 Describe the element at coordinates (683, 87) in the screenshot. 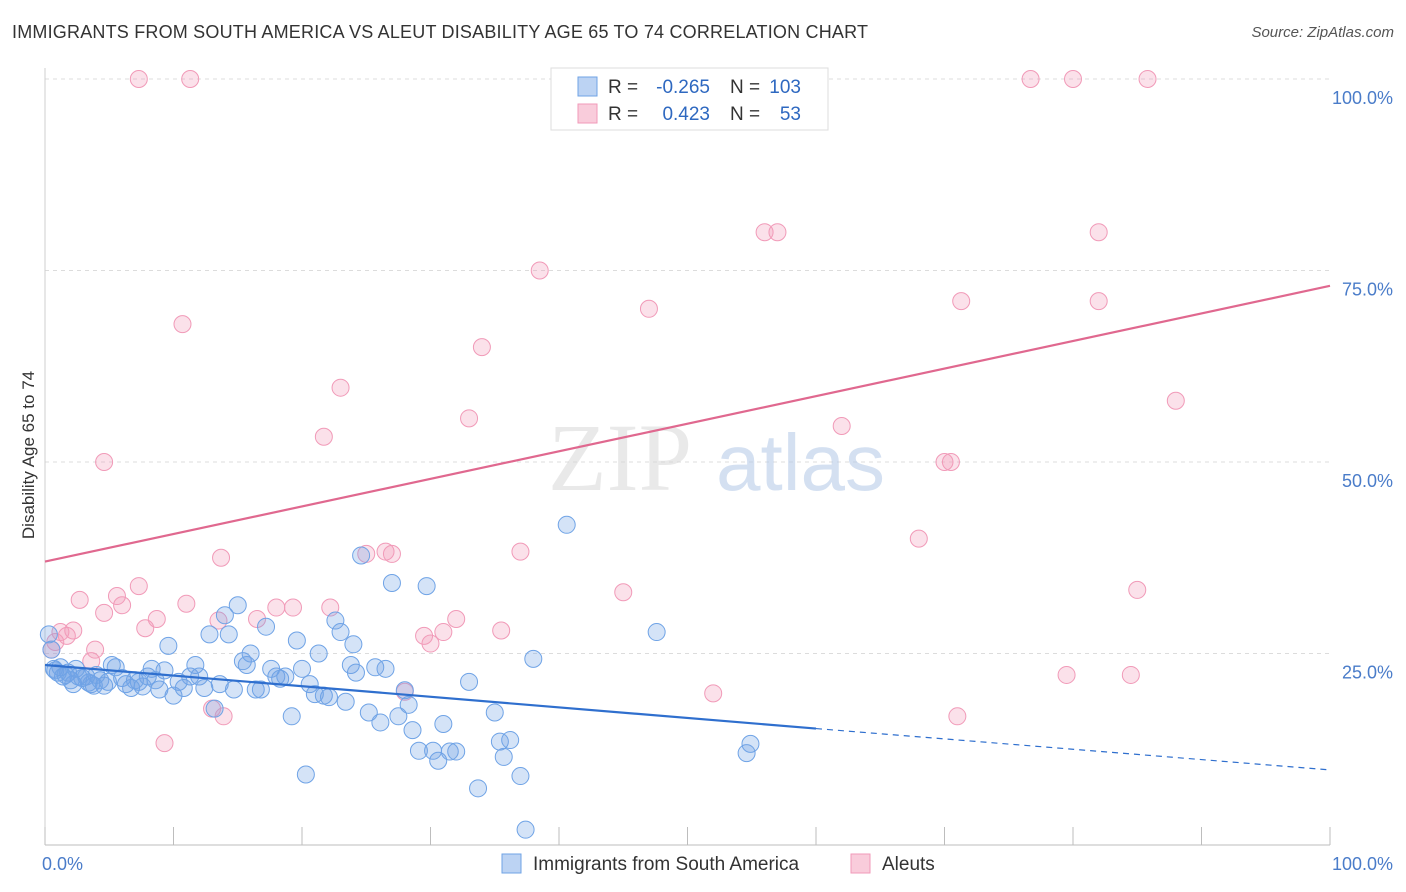

I see `legend-r-value-1: -0.265` at that location.